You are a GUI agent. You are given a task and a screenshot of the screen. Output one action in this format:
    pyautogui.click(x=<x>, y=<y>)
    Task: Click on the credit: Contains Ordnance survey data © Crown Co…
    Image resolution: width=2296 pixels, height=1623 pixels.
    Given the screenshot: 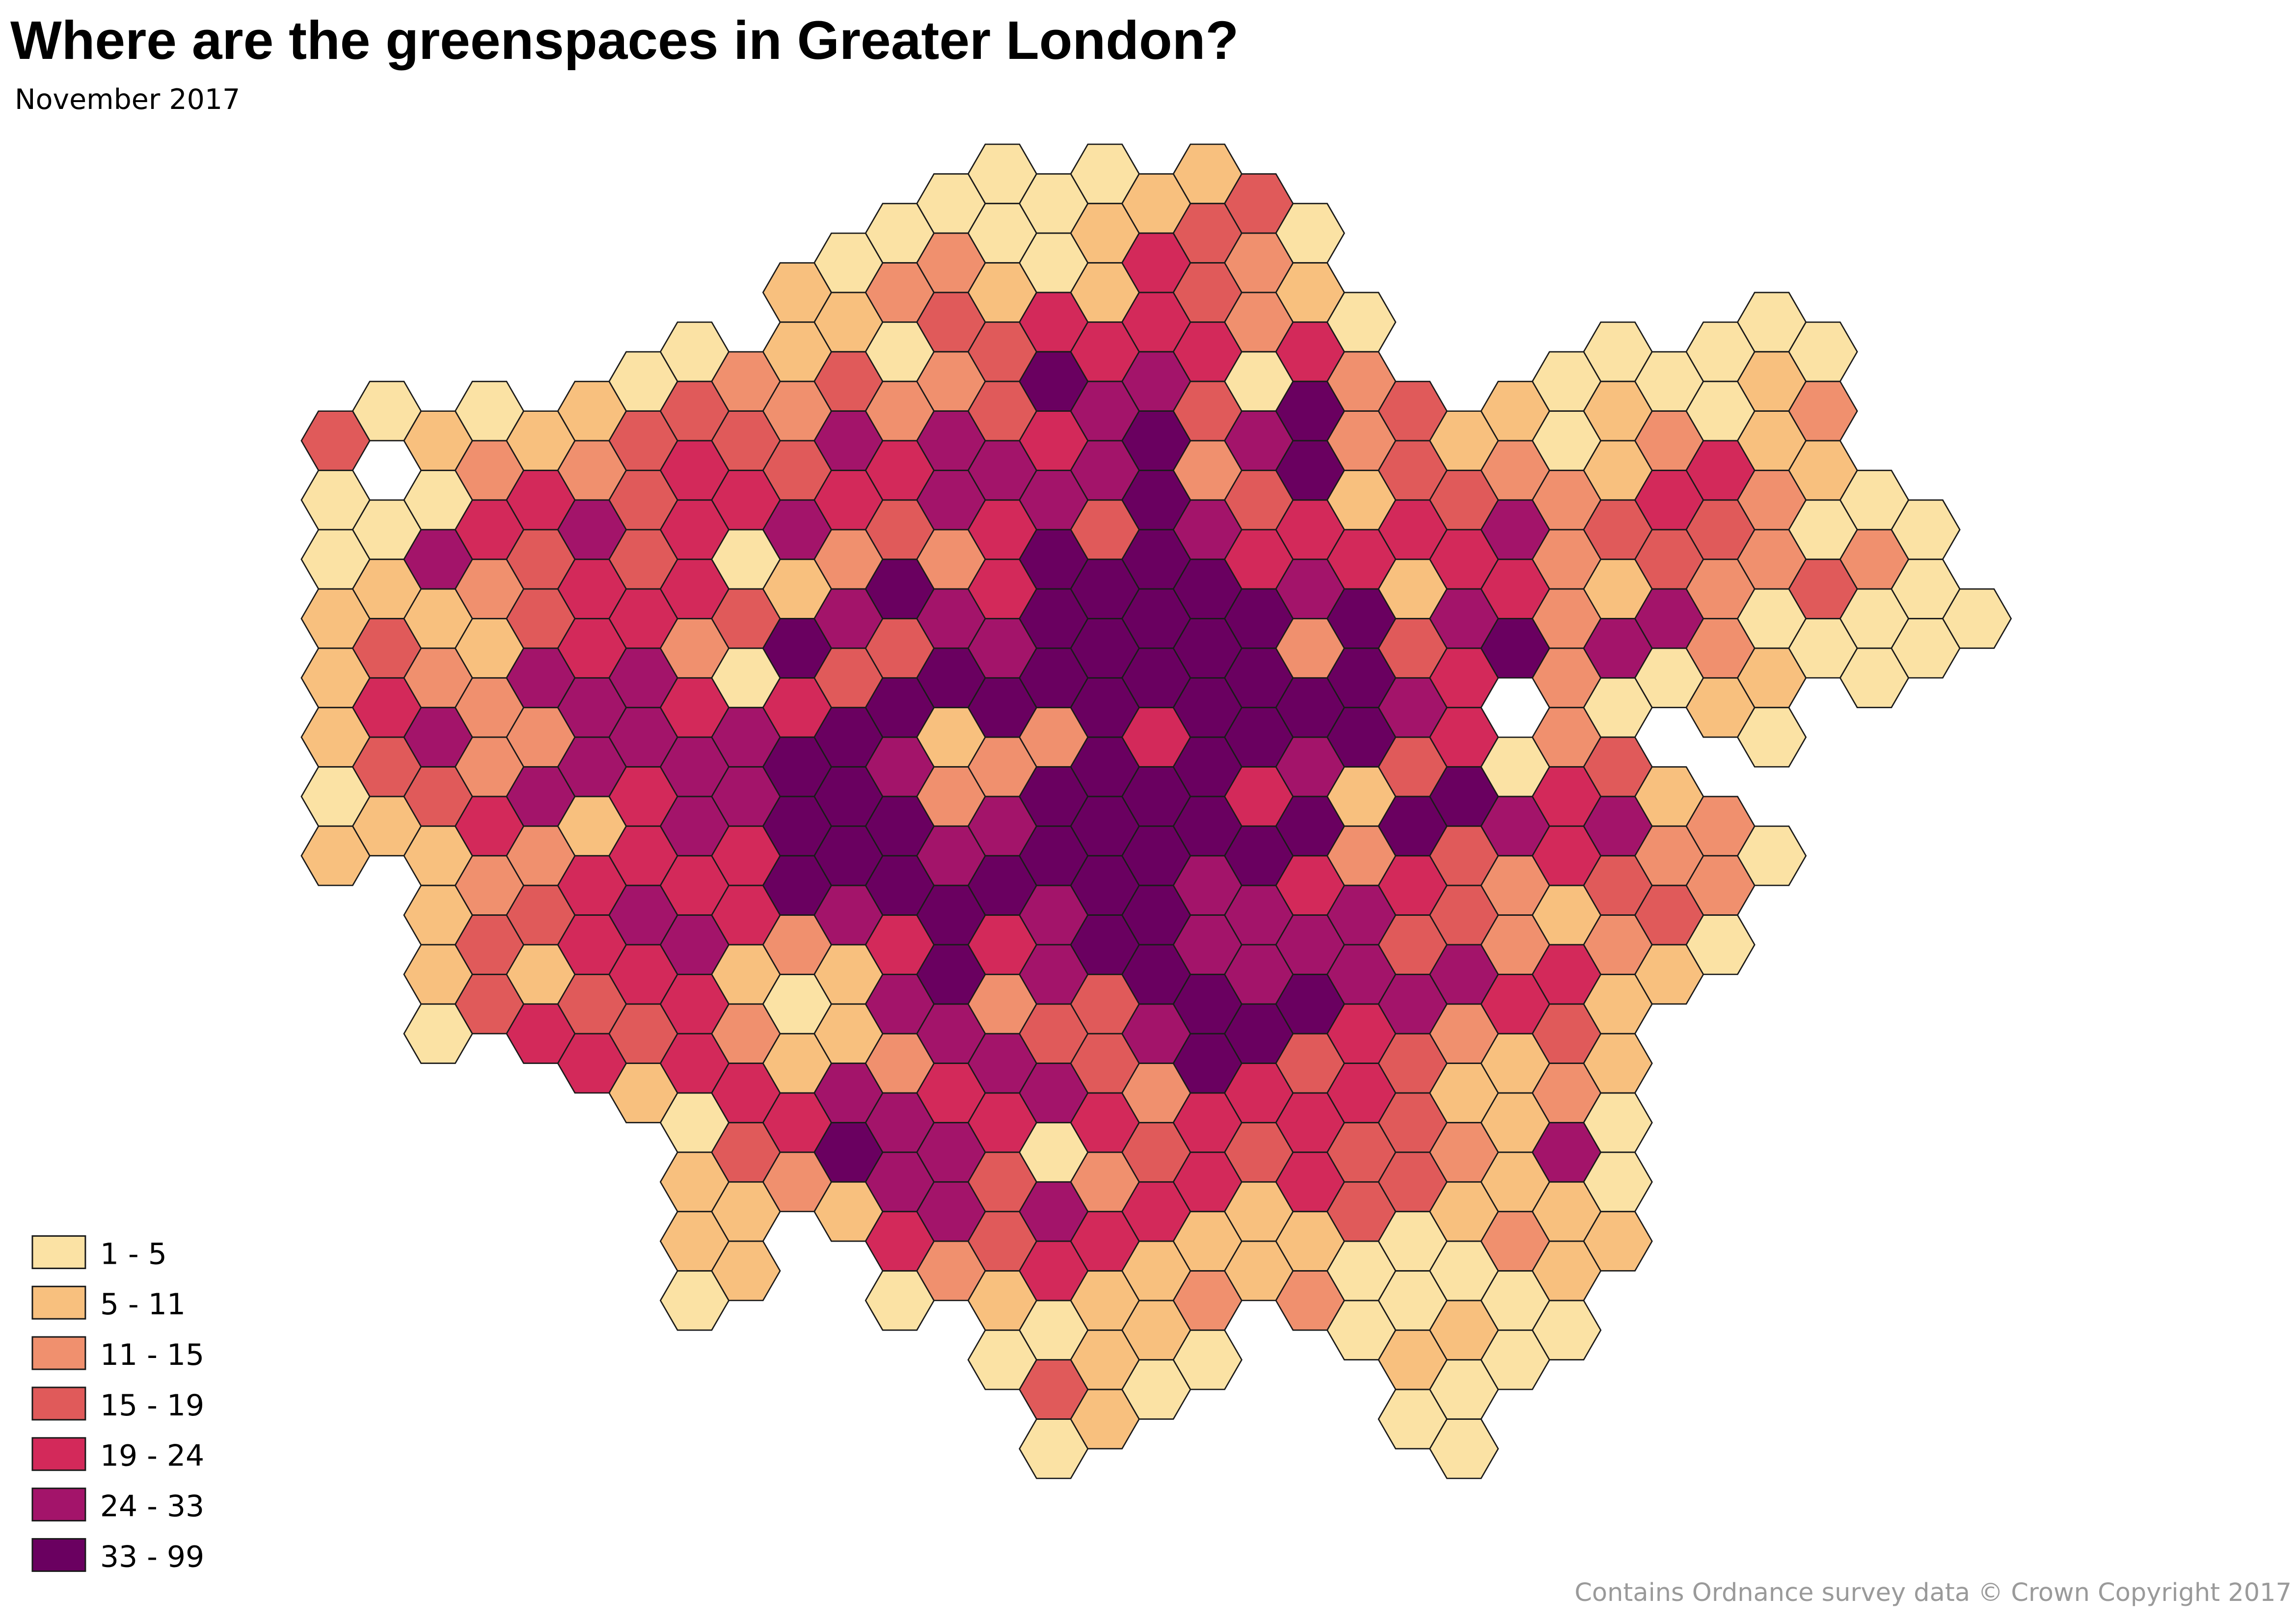 What is the action you would take?
    pyautogui.click(x=1933, y=1592)
    